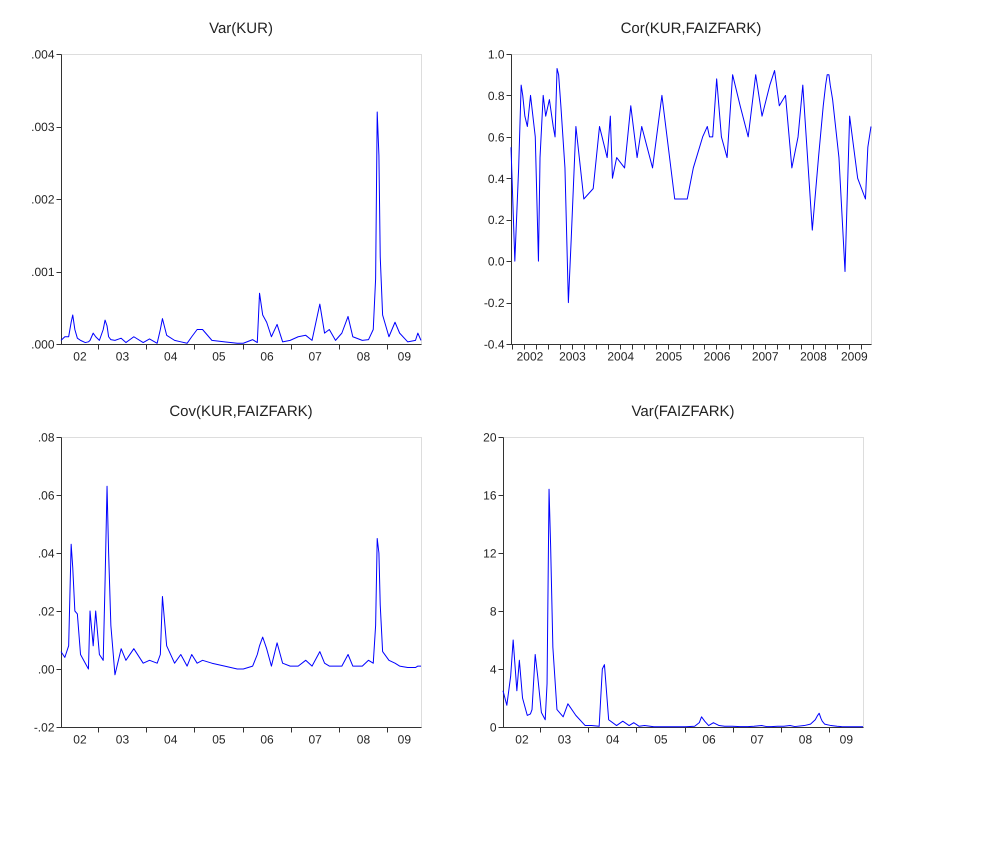 The image size is (984, 862). What do you see at coordinates (683, 411) in the screenshot?
I see `chart-title: Var(FAIZFARK)` at bounding box center [683, 411].